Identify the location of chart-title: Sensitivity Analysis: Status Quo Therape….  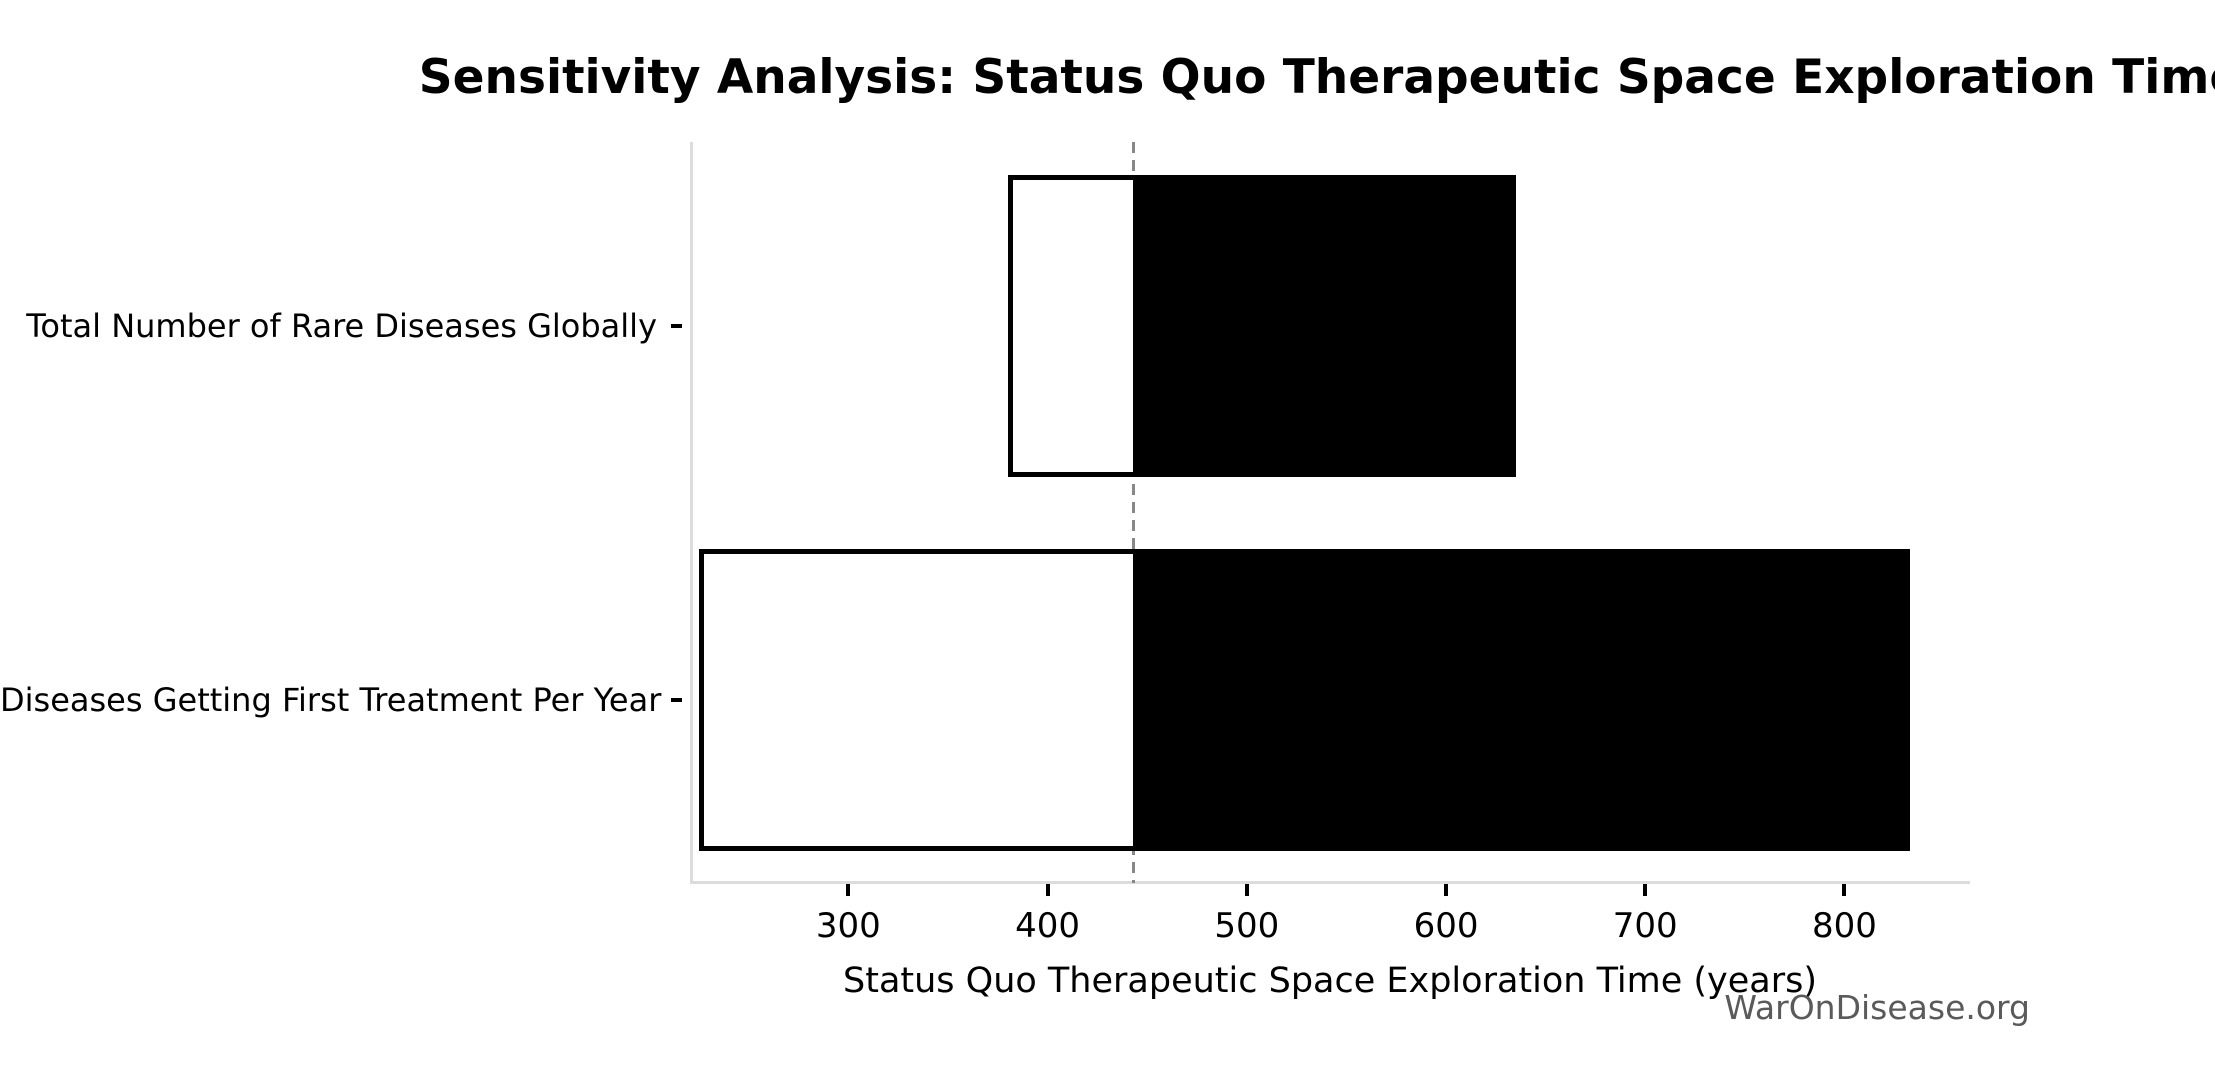
(1316, 77).